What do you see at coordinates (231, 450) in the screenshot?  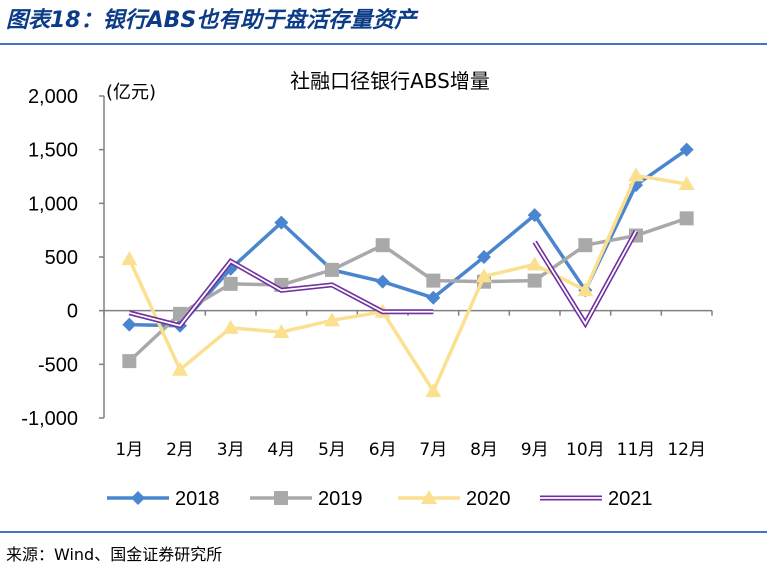 I see `x-tick-label: 3月` at bounding box center [231, 450].